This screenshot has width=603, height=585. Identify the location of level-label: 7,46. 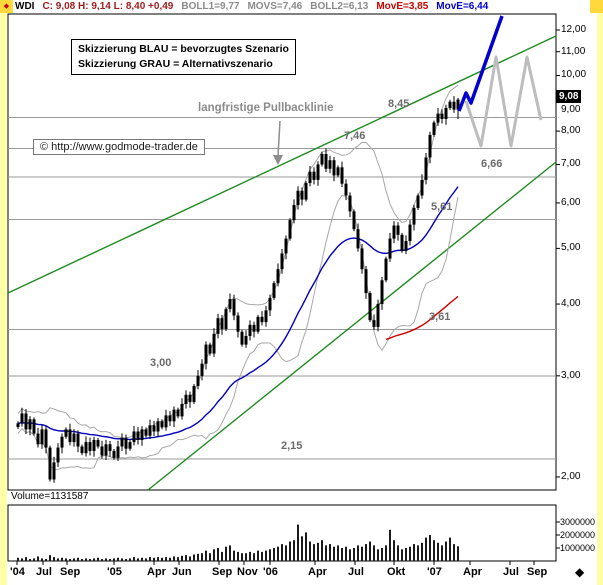
(355, 135).